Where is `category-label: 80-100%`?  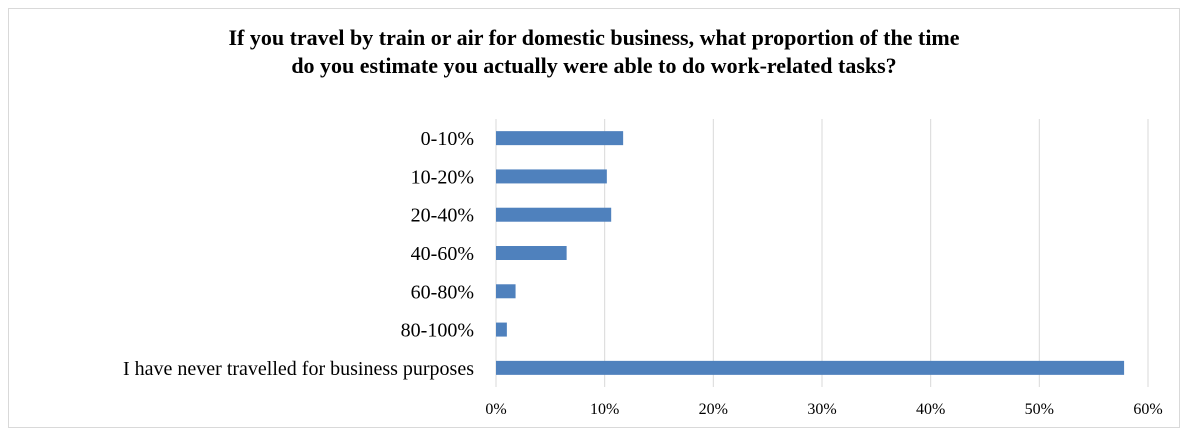 category-label: 80-100% is located at coordinates (437, 331).